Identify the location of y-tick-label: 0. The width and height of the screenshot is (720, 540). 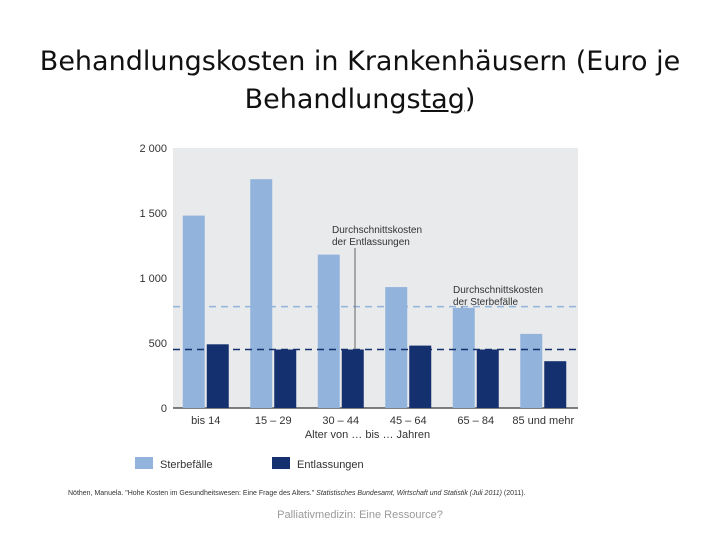
(164, 409).